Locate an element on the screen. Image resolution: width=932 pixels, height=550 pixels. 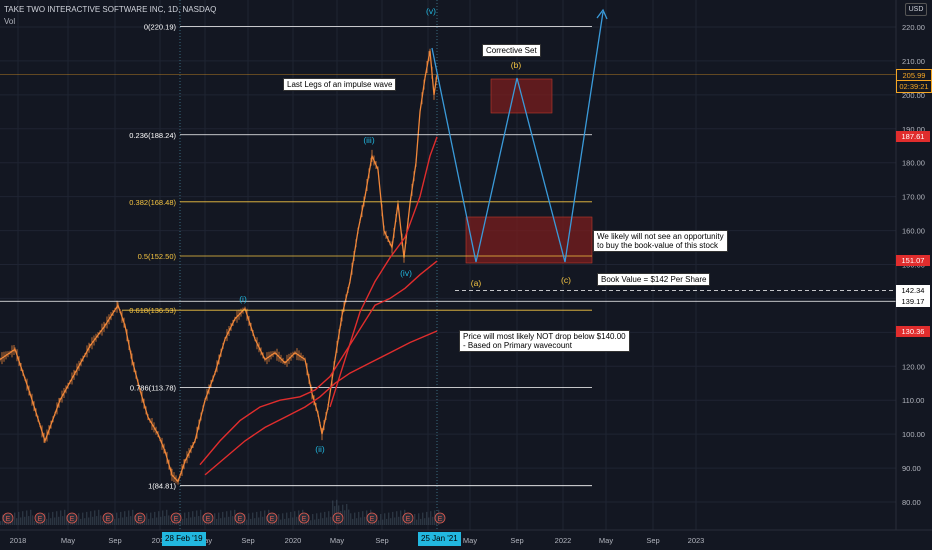
price-tick-label: 120.00 is located at coordinates (913, 366).